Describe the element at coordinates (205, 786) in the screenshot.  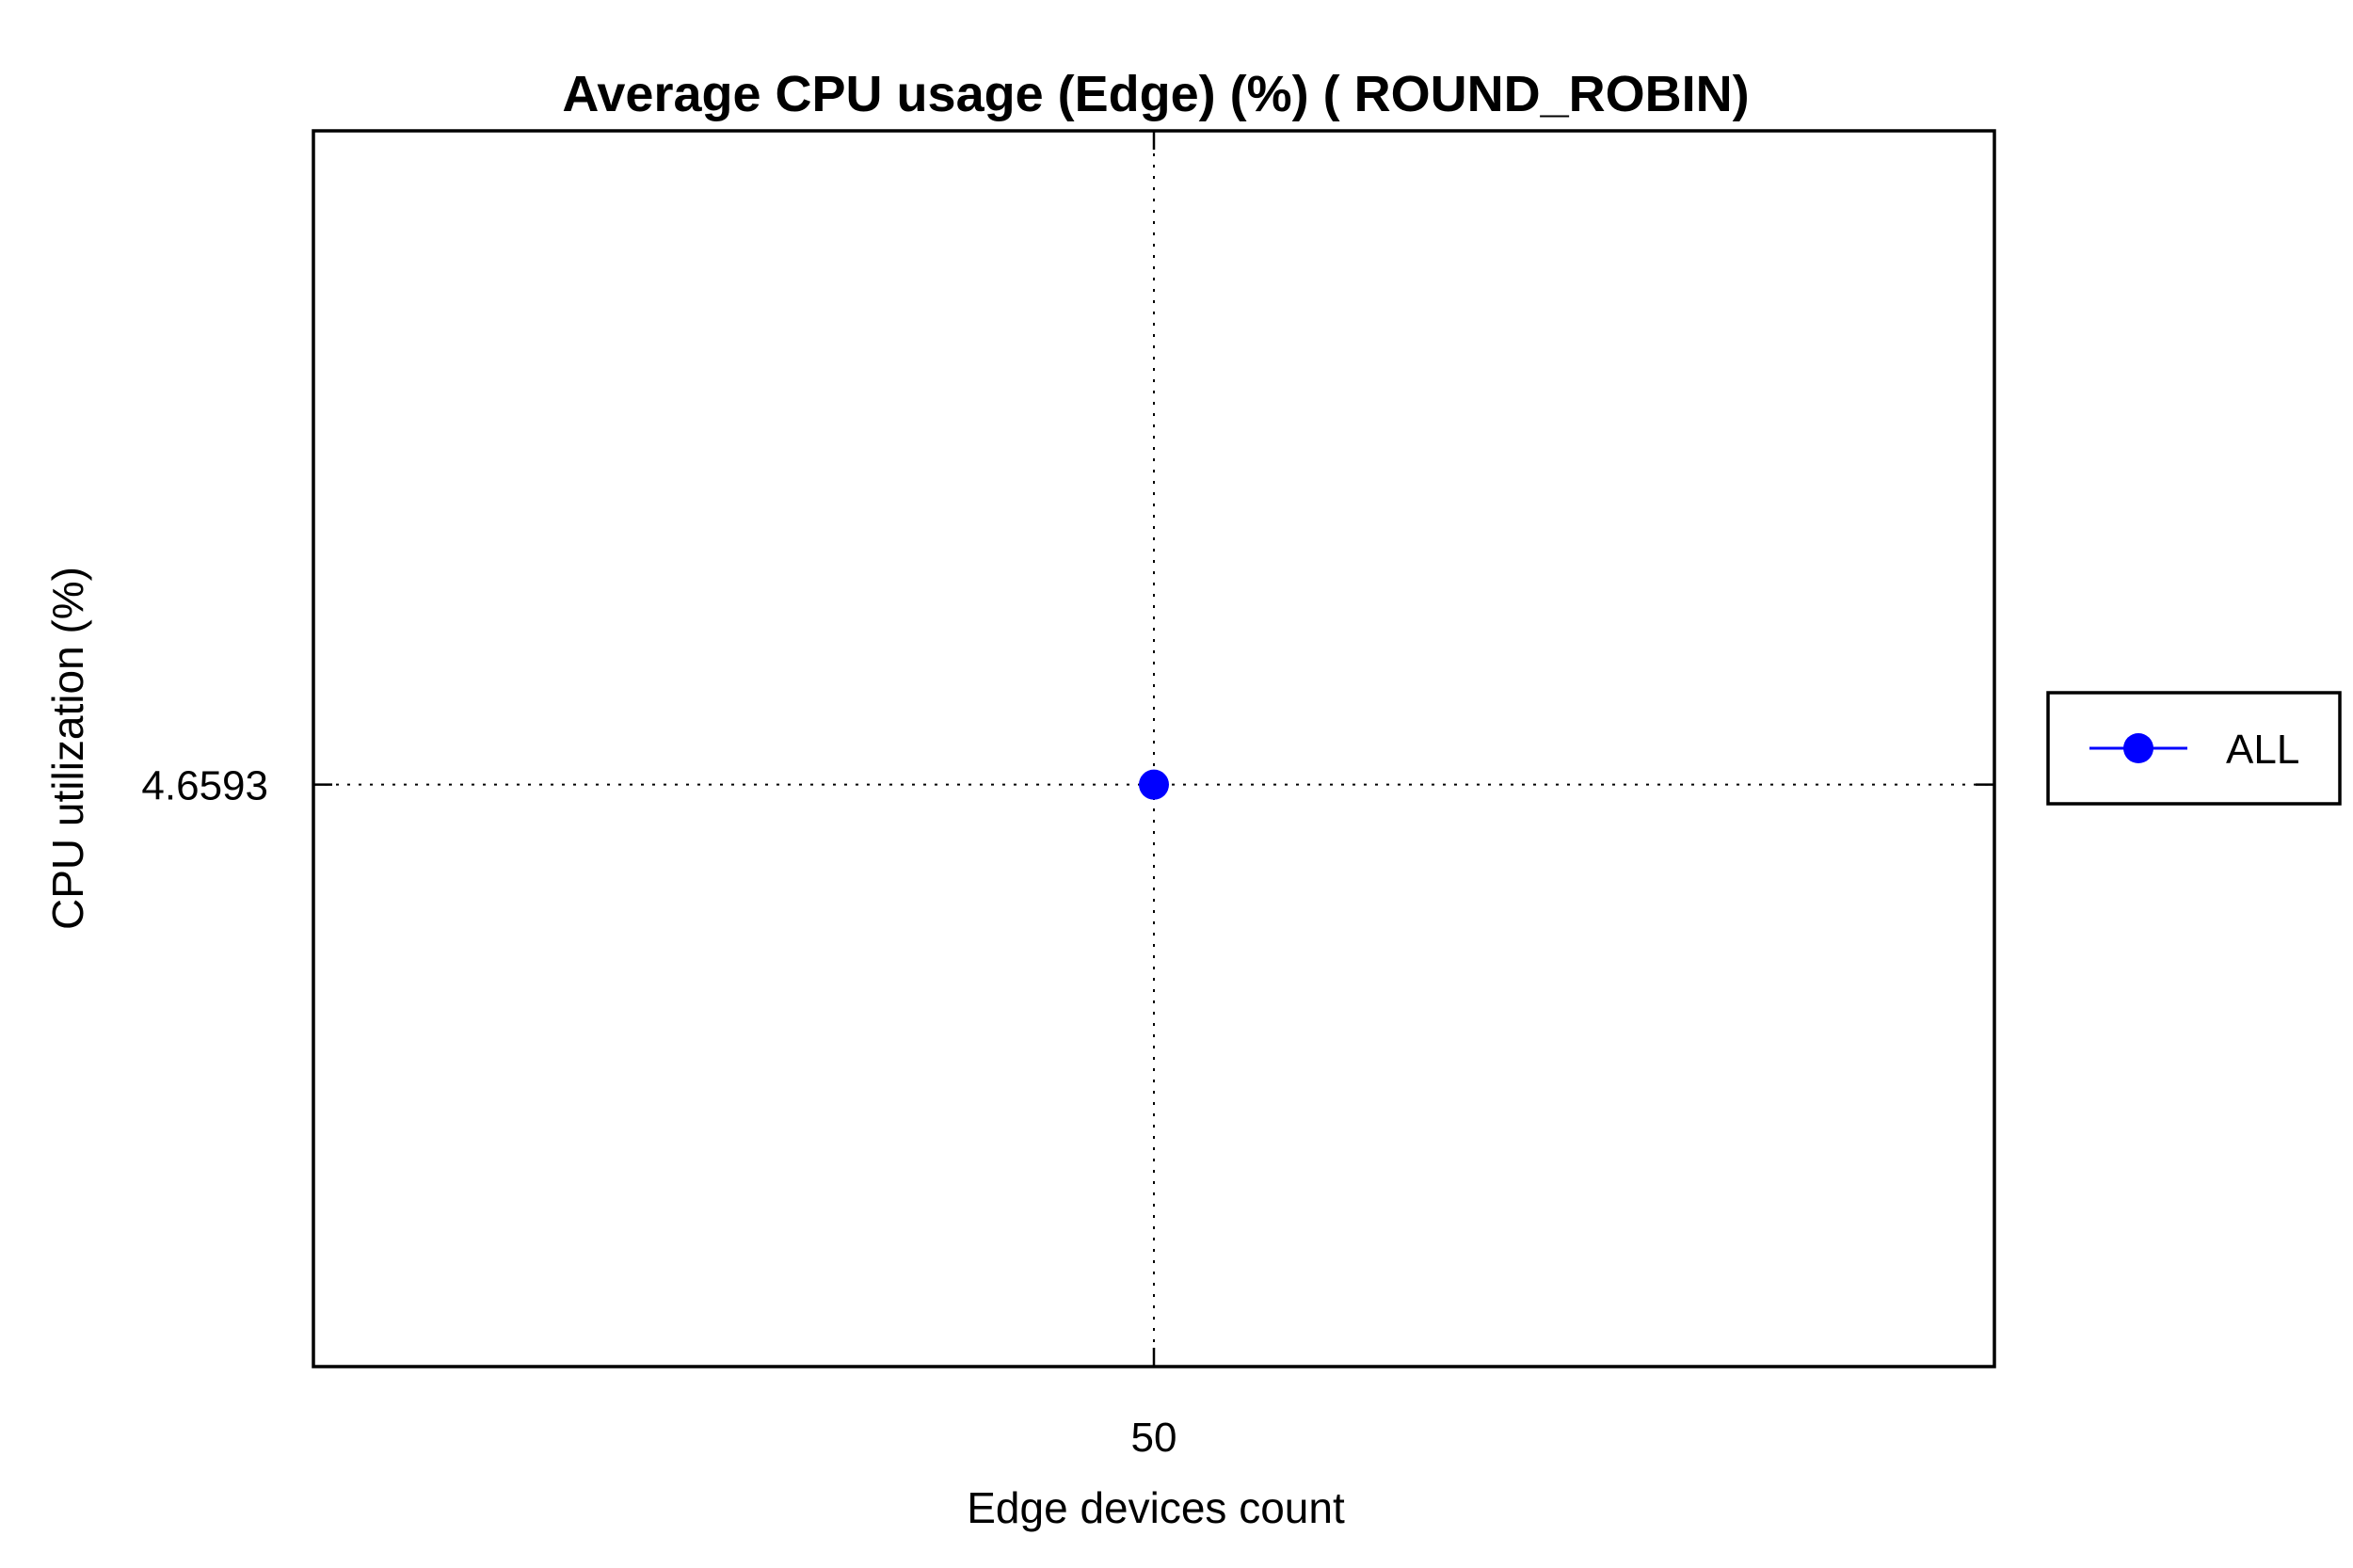
I see `y-tick-label: 4.6593` at that location.